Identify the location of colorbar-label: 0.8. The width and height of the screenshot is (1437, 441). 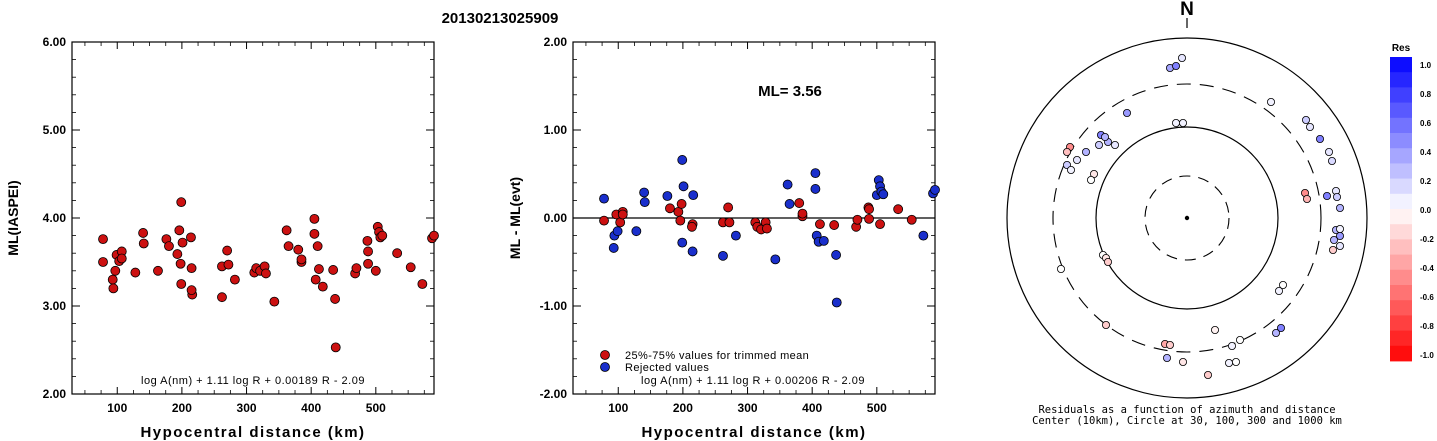
(1426, 94).